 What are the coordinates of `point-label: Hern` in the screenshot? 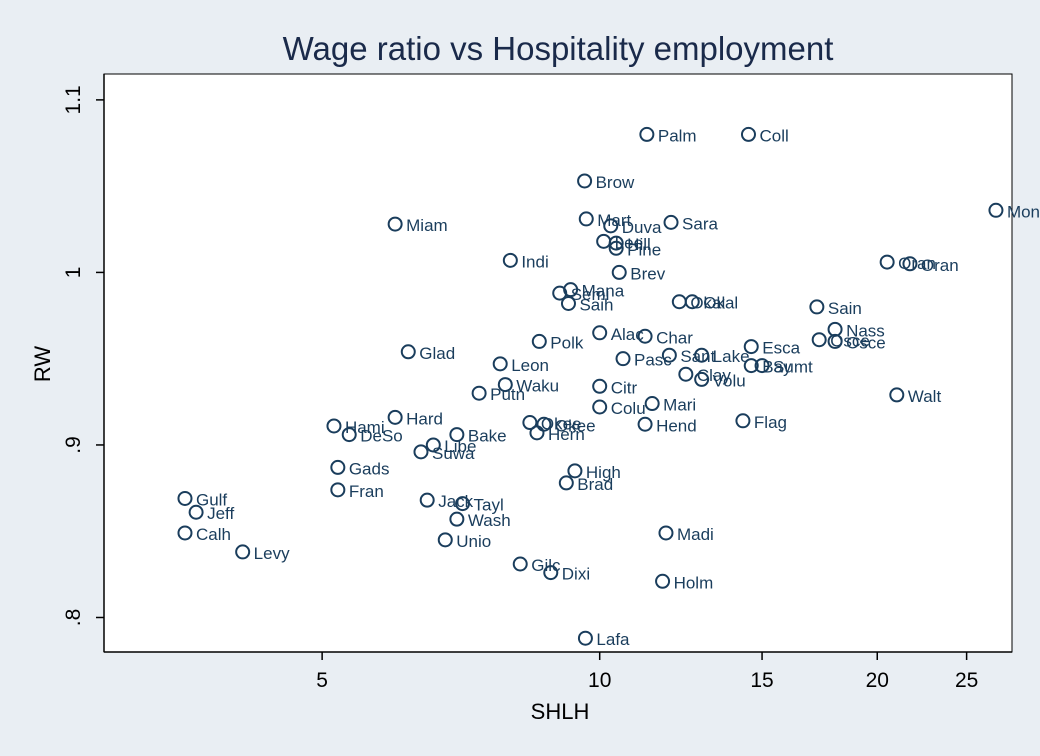 It's located at (566, 434).